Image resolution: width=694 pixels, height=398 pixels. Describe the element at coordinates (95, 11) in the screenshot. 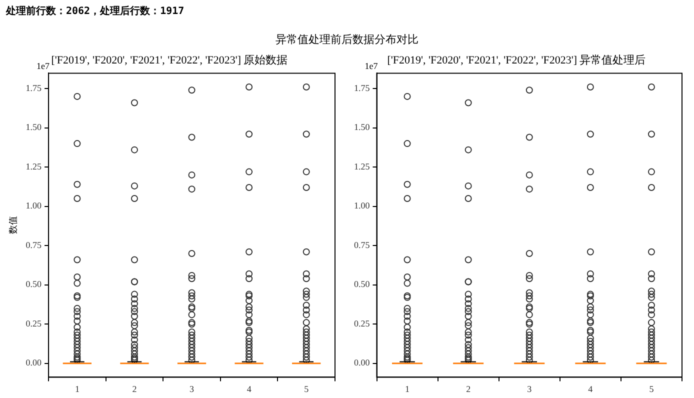

I see `text: 处理前行数：2062，处理后行数：1917` at that location.